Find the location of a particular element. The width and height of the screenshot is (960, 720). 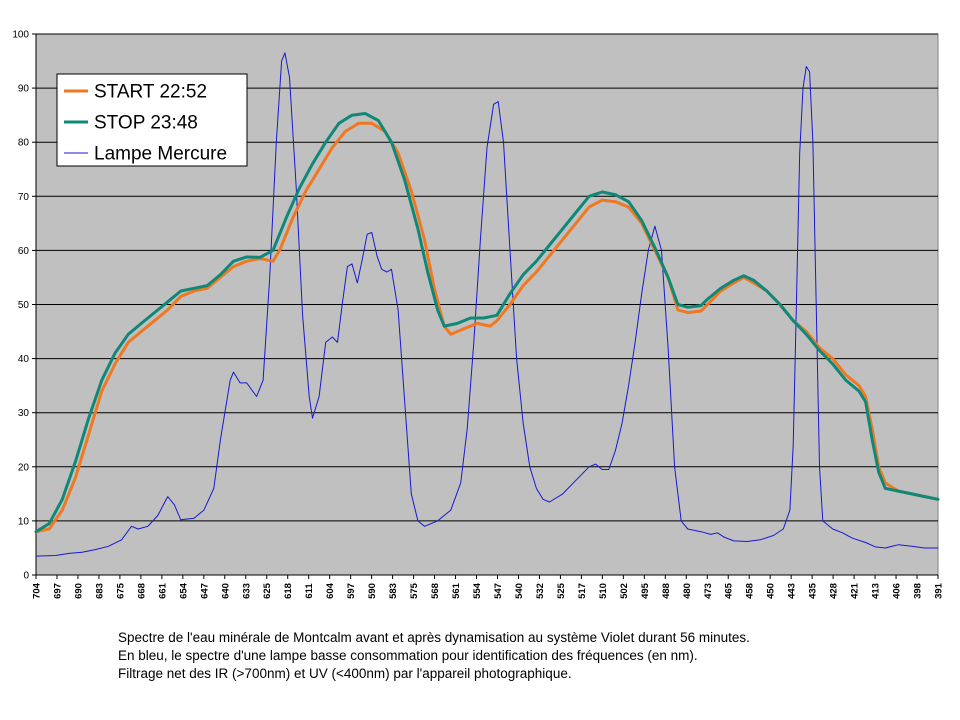

y-tick-label: 50 is located at coordinates (24, 305).